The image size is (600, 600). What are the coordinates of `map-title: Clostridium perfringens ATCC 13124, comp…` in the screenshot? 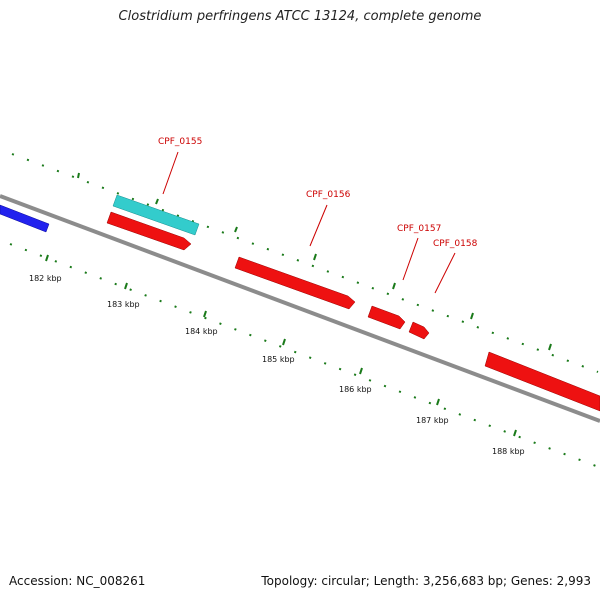 It's located at (300, 16).